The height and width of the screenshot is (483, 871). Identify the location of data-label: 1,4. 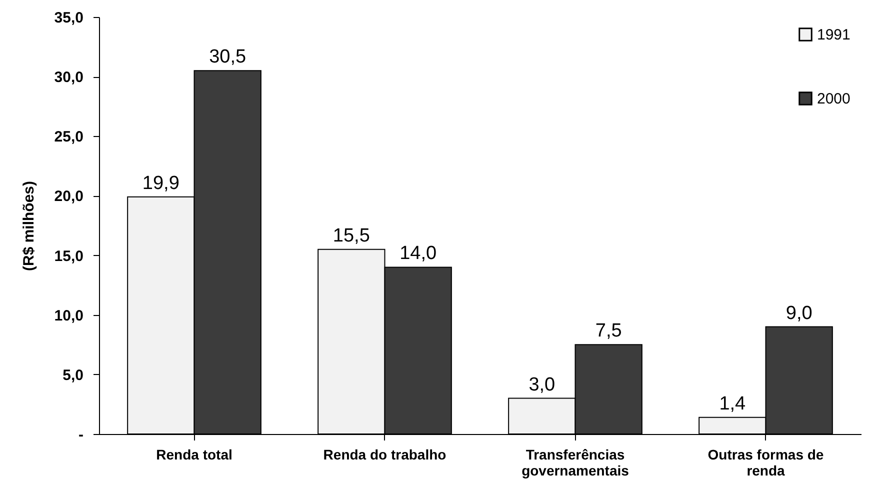
(732, 403).